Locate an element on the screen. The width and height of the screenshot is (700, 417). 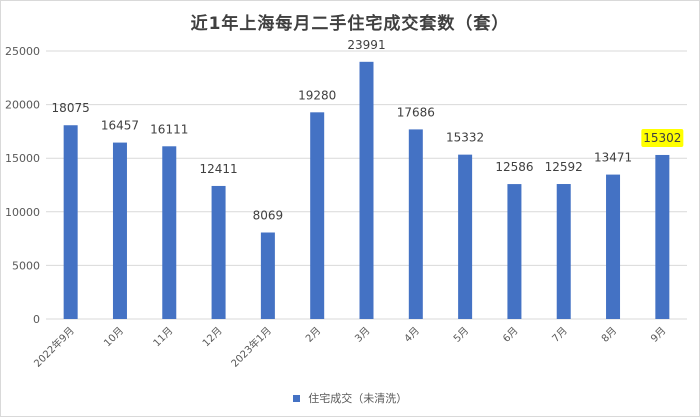
value-label: 15302 is located at coordinates (662, 138).